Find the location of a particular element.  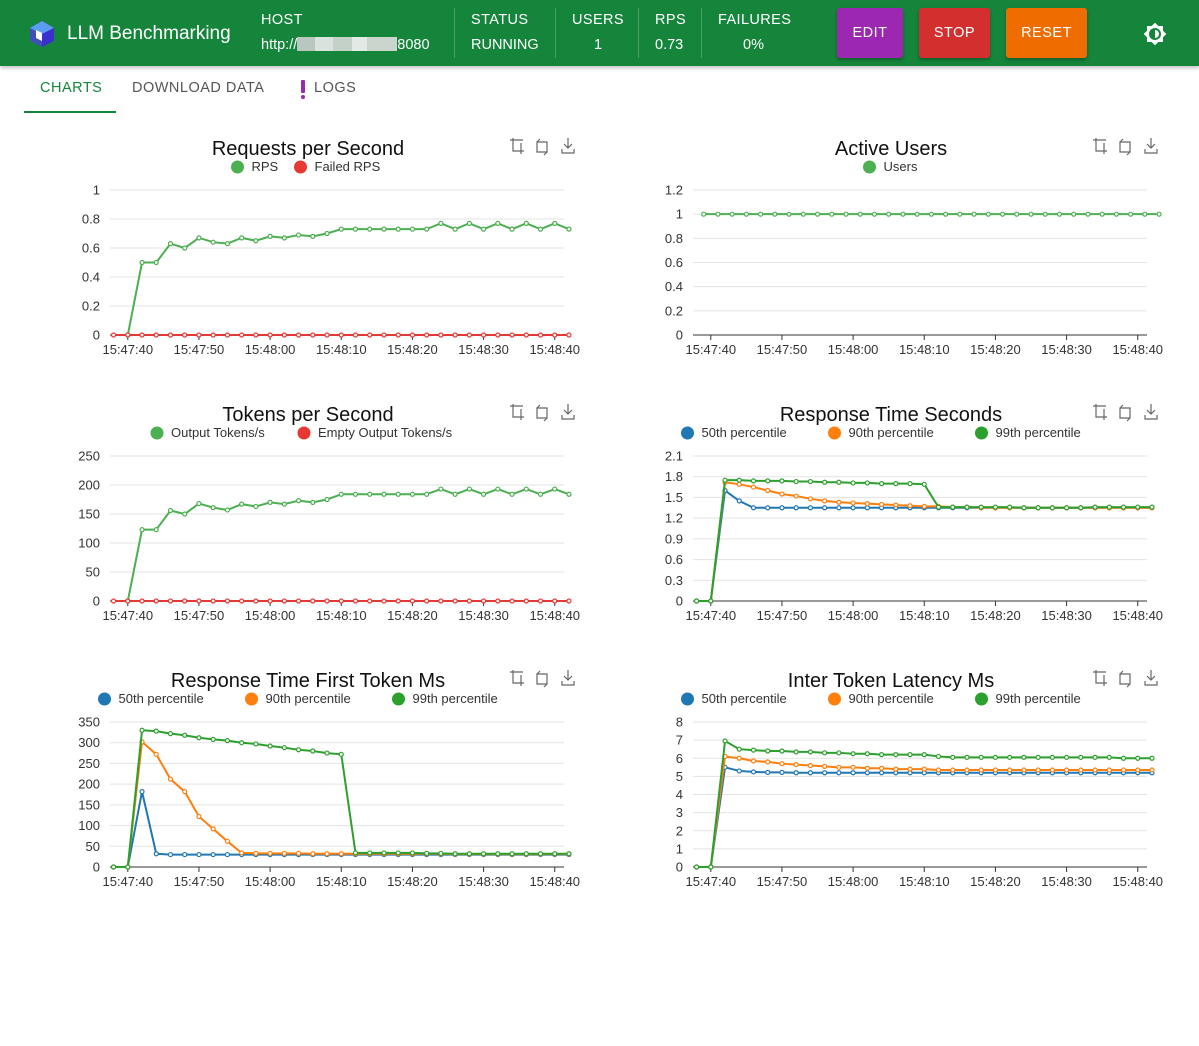

x-tick-label: 15:48:30 is located at coordinates (483, 349).